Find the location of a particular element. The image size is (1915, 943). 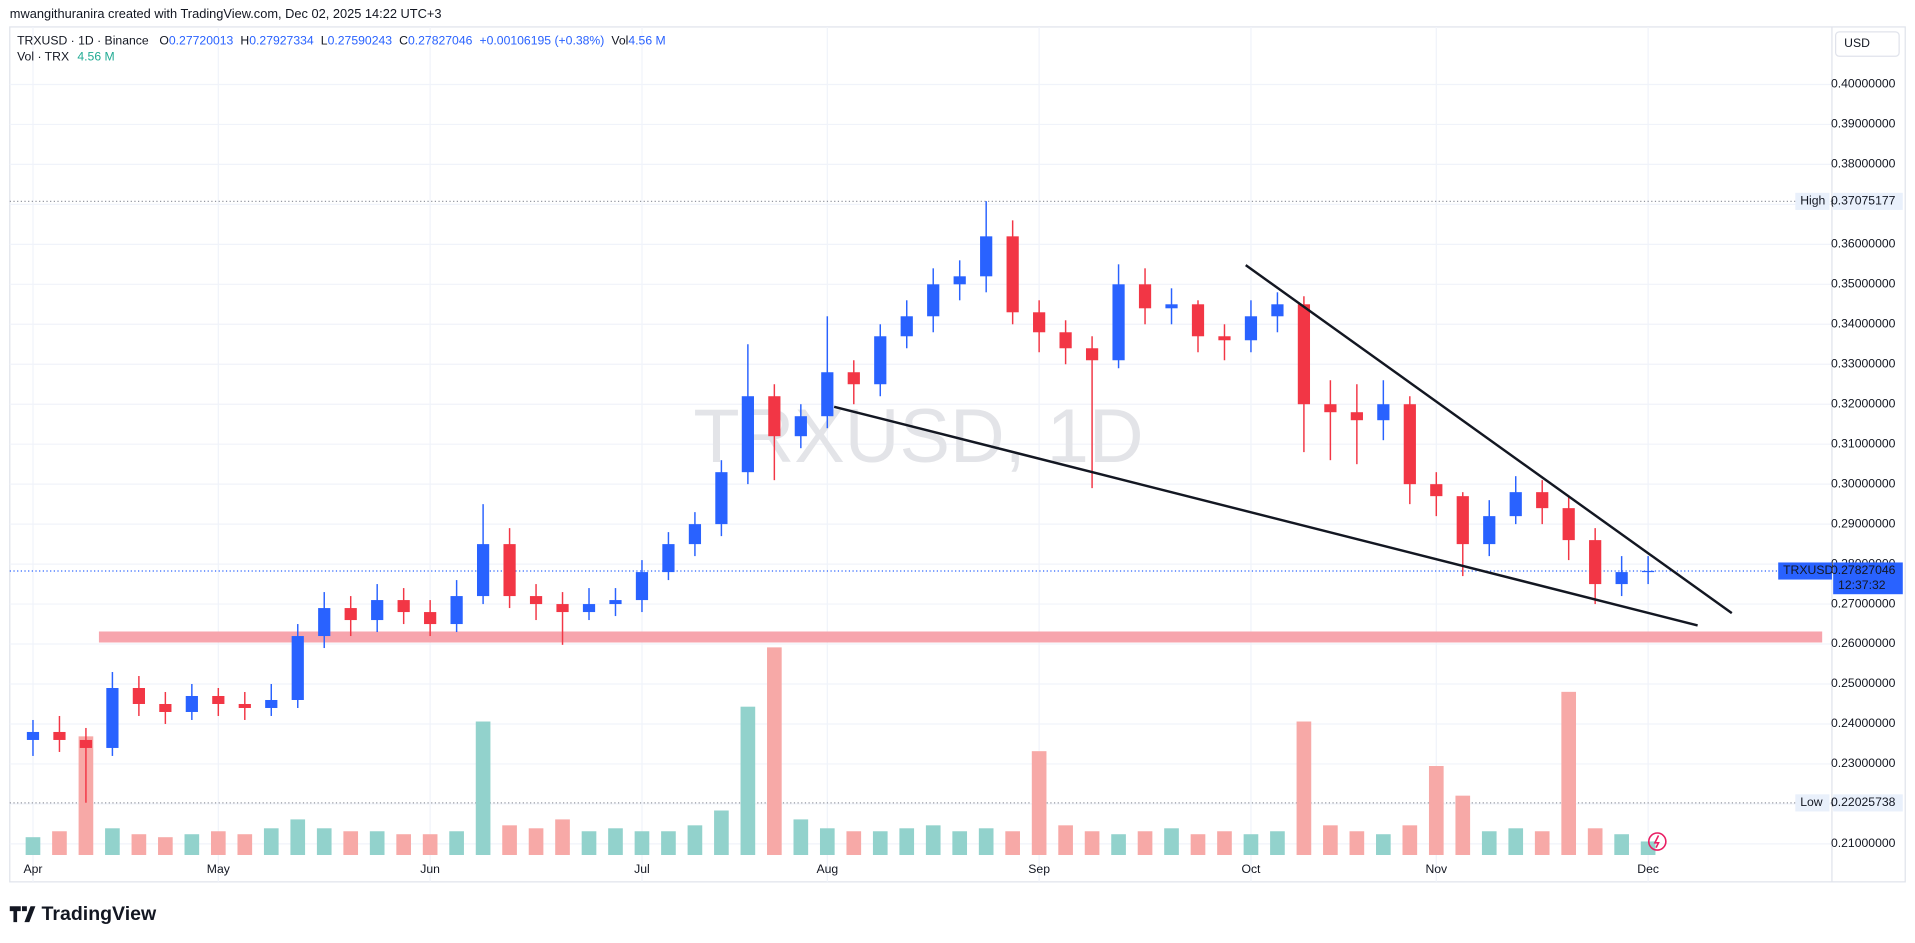

currency-button is located at coordinates (1867, 44).